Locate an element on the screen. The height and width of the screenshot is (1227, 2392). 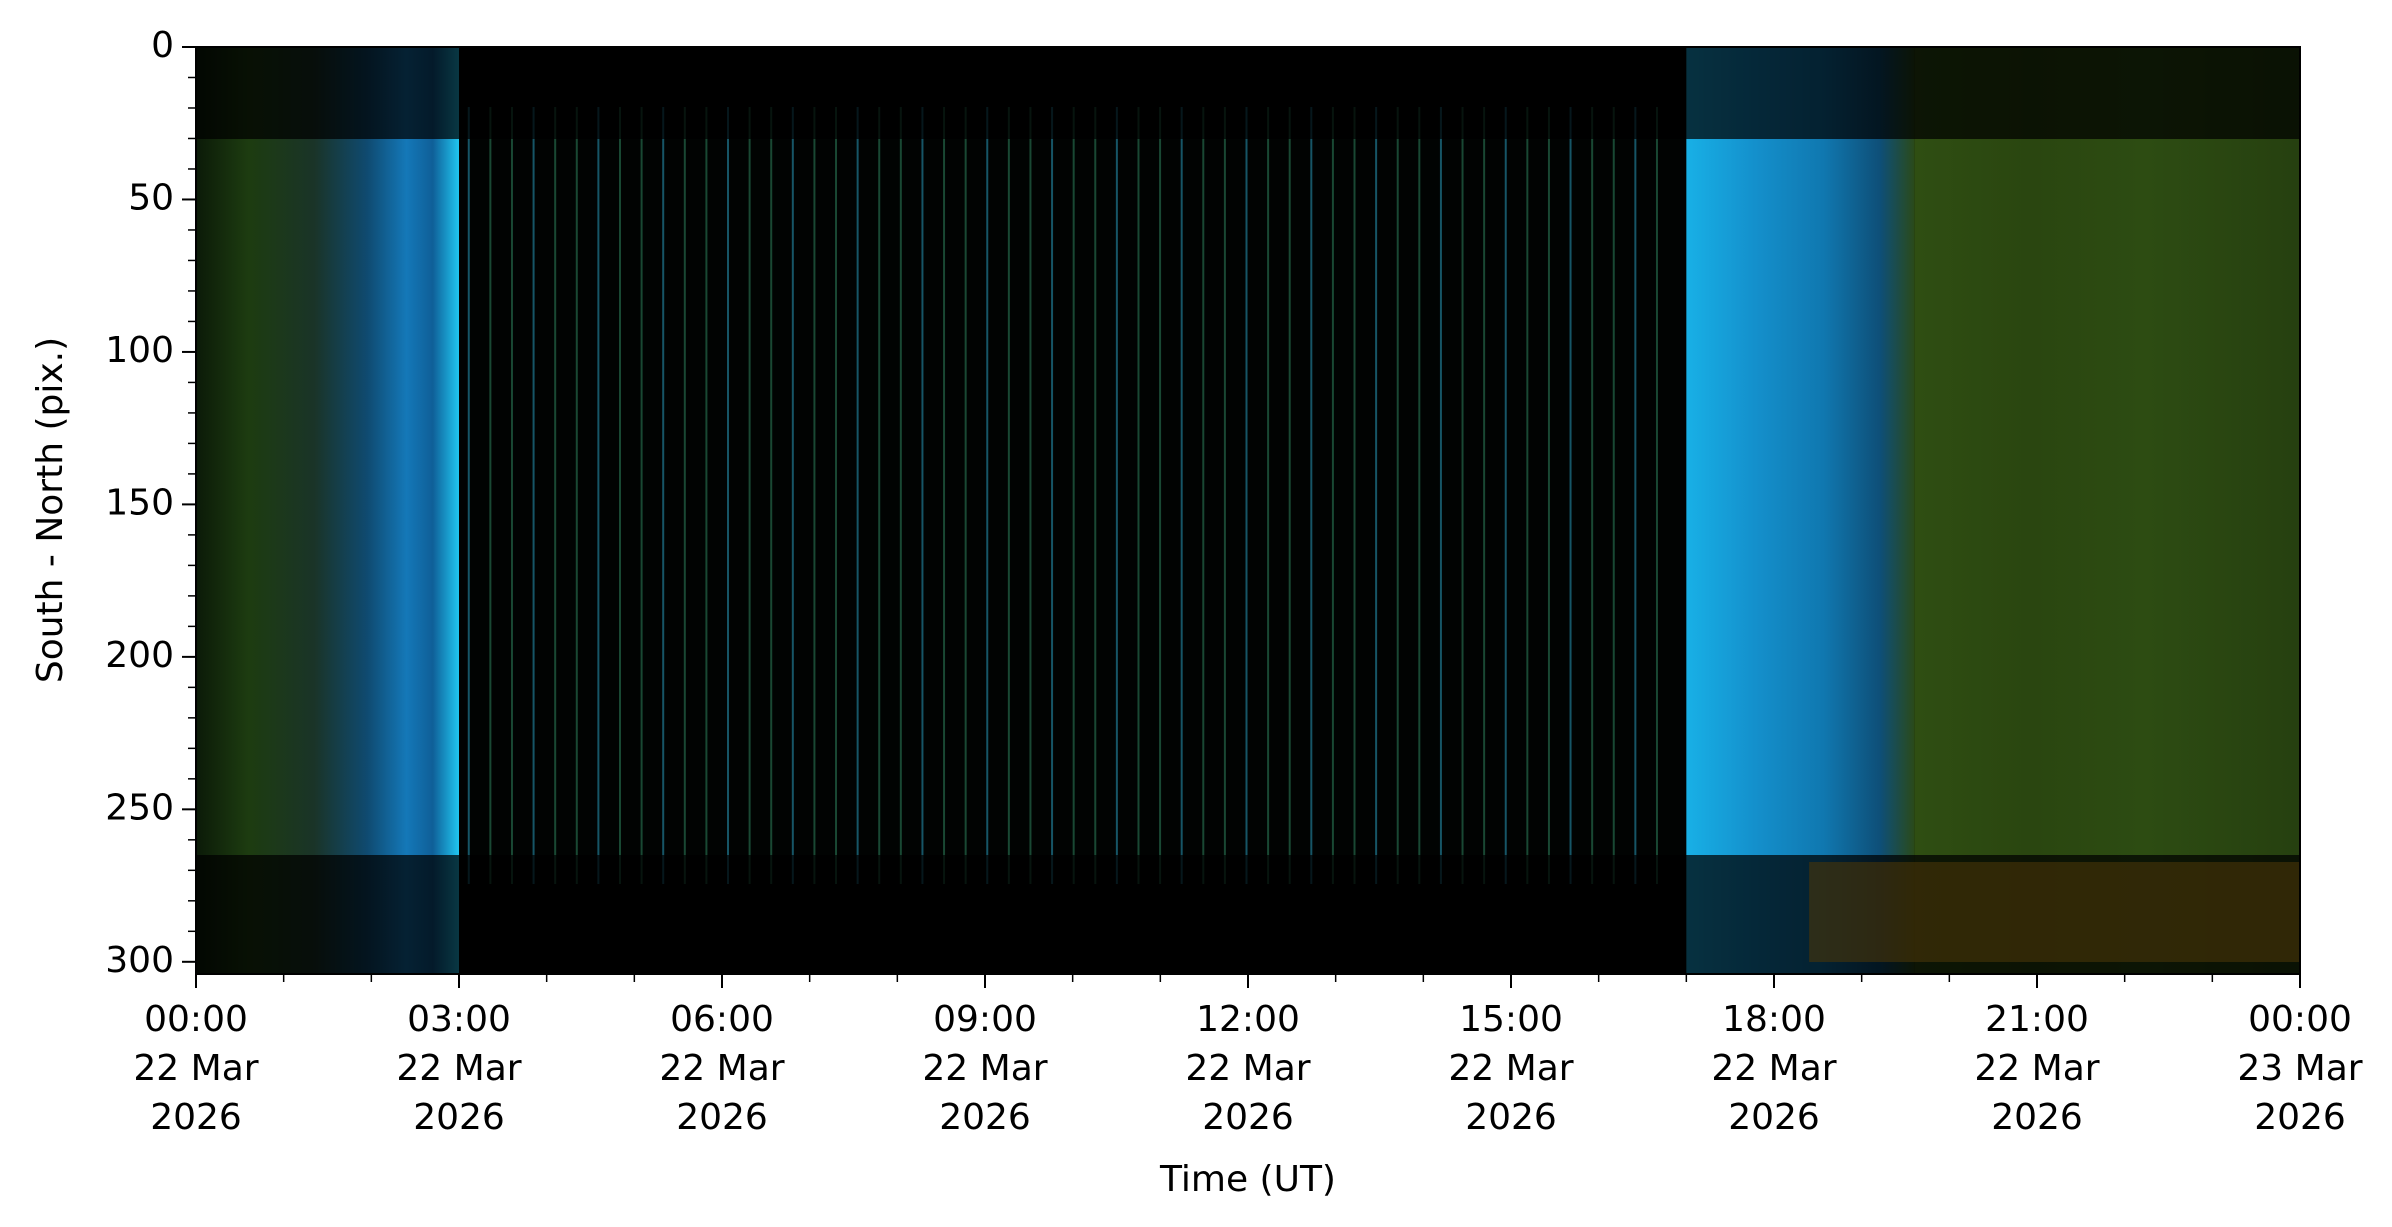
y-tick-label: 100 is located at coordinates (139, 350).